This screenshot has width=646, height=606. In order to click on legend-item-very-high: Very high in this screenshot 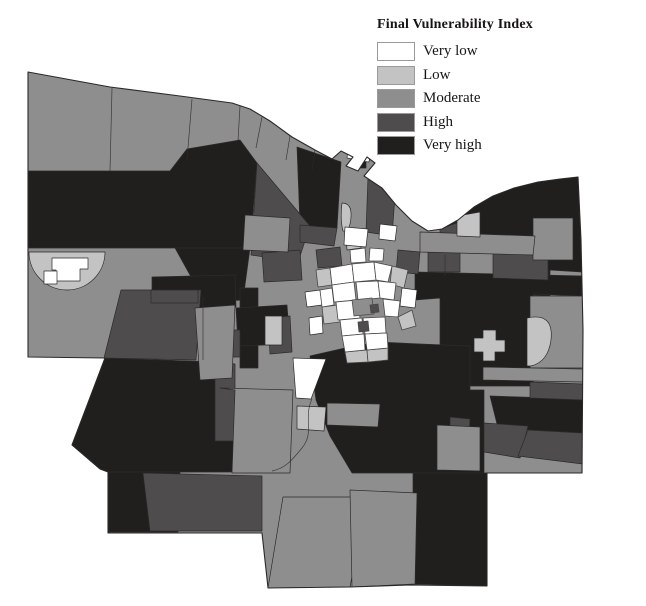, I will do `click(455, 145)`.